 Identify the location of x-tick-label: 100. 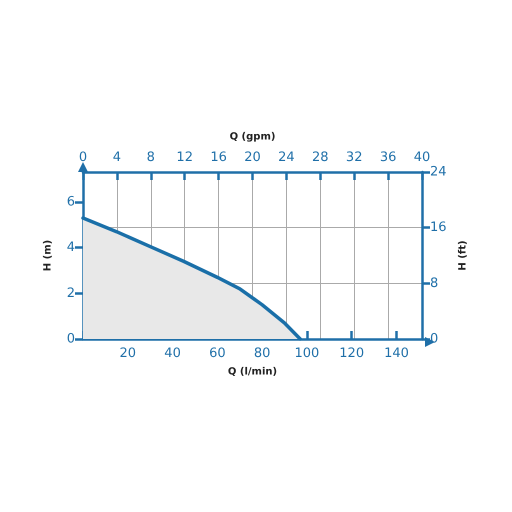
(307, 353).